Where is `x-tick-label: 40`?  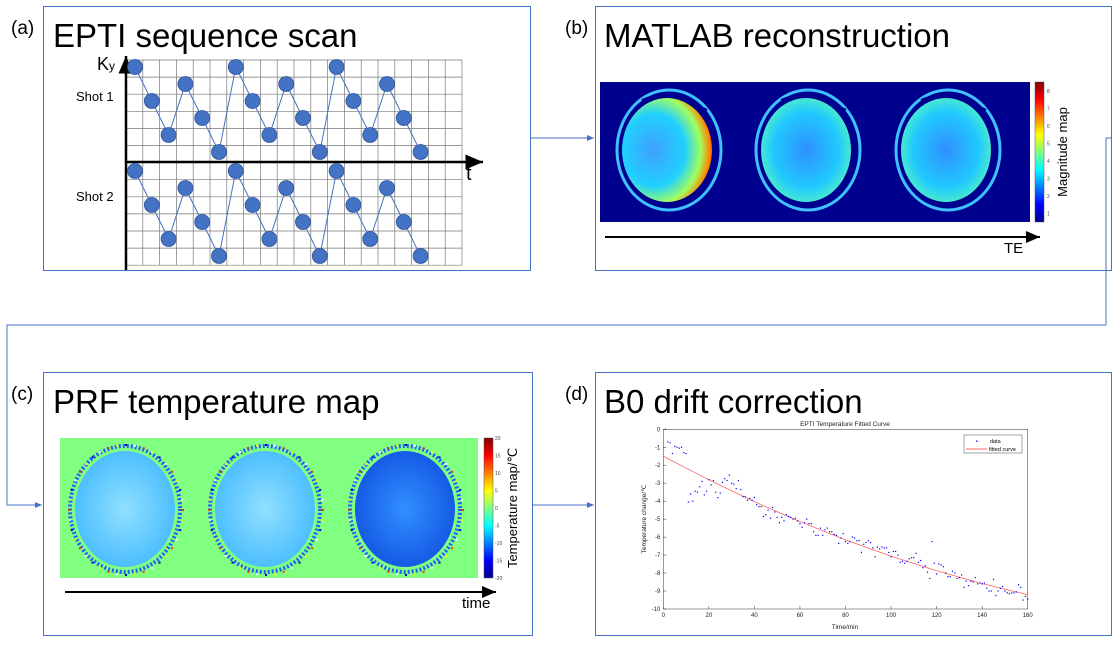 x-tick-label: 40 is located at coordinates (754, 616).